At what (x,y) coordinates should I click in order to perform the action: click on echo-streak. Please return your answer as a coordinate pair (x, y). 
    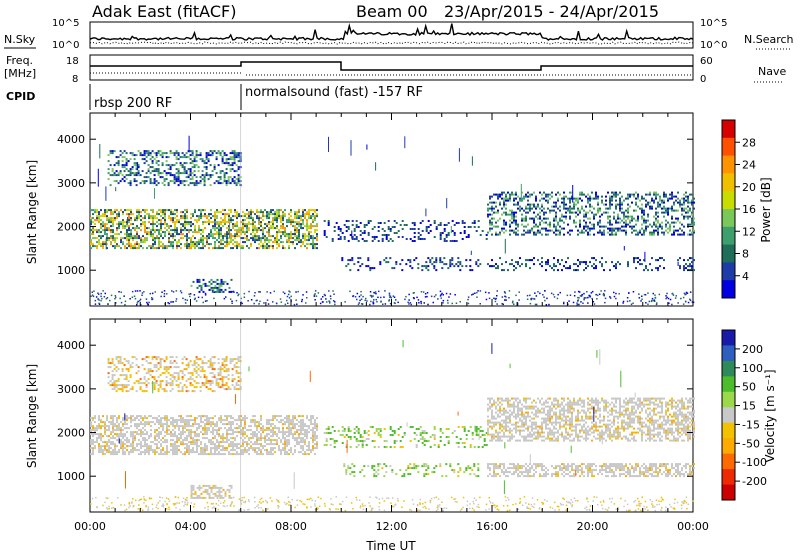
    Looking at the image, I should click on (678, 263).